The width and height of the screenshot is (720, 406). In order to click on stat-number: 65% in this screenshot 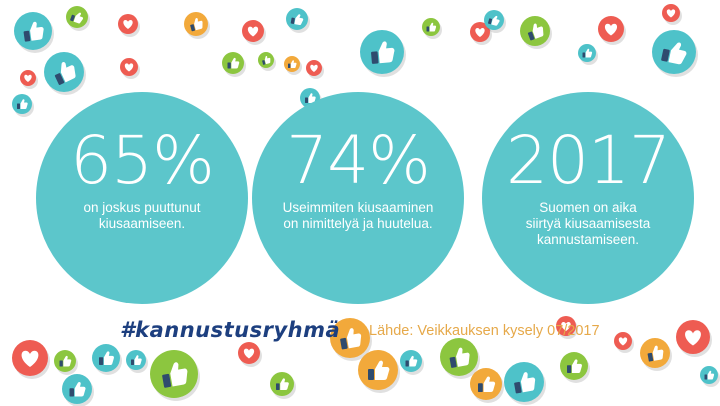, I will do `click(142, 160)`.